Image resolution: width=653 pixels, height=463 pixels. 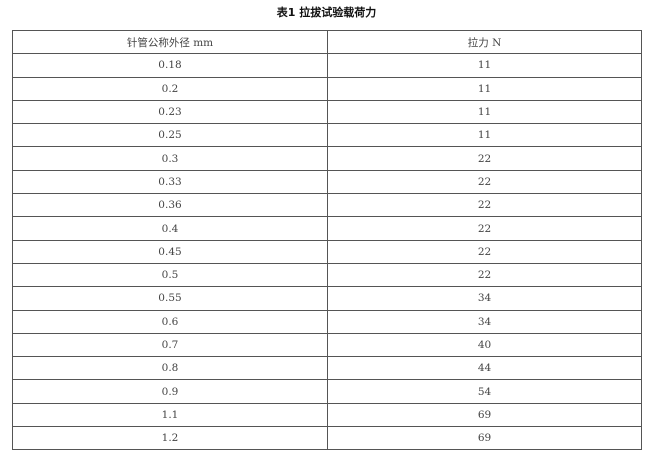 What do you see at coordinates (170, 251) in the screenshot?
I see `outer-diameter-cell: 0.45` at bounding box center [170, 251].